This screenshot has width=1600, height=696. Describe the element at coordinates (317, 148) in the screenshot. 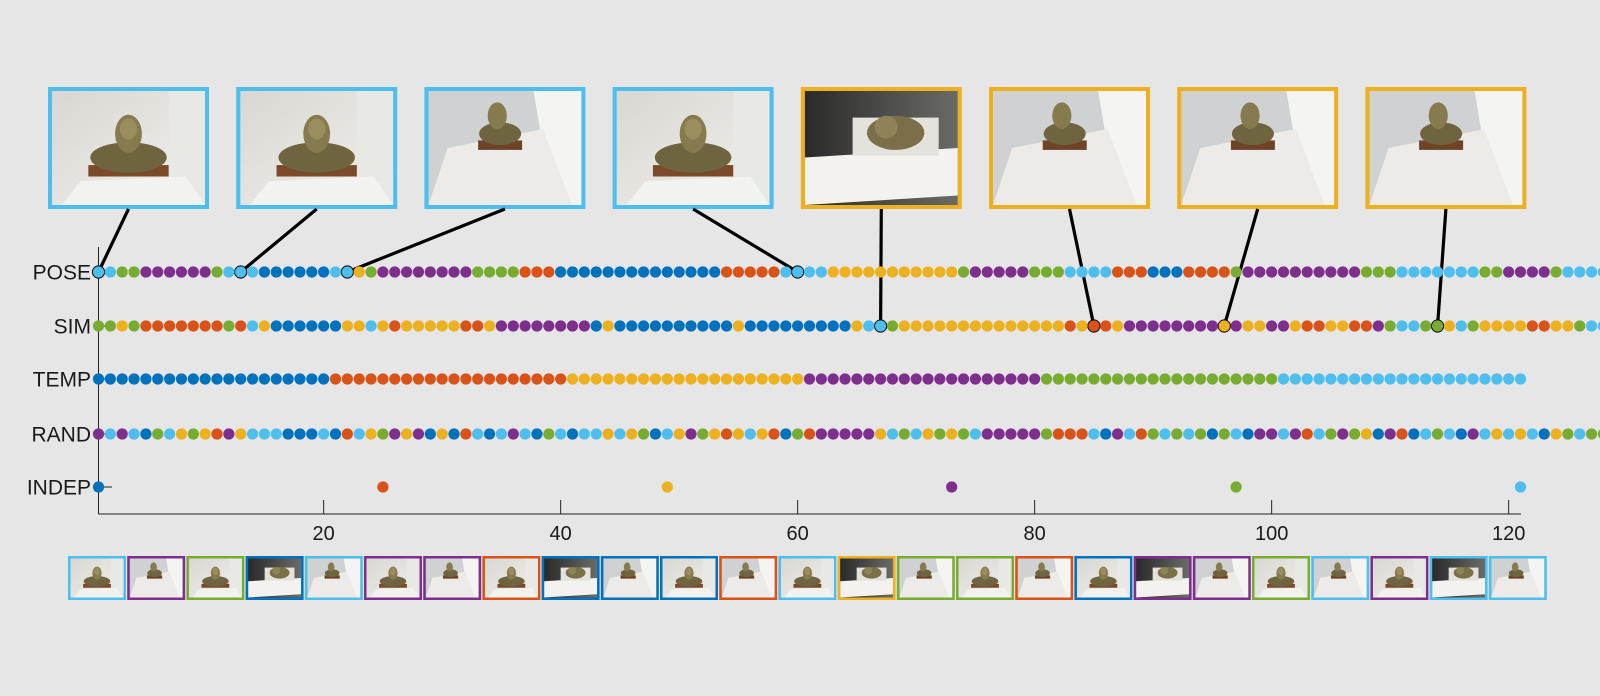

I see `thumbnail-image` at that location.